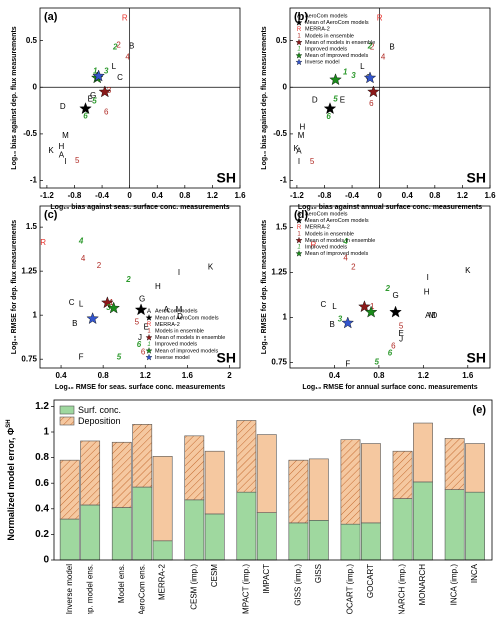 The image size is (500, 619). I want to click on point-label: K, so click(468, 270).